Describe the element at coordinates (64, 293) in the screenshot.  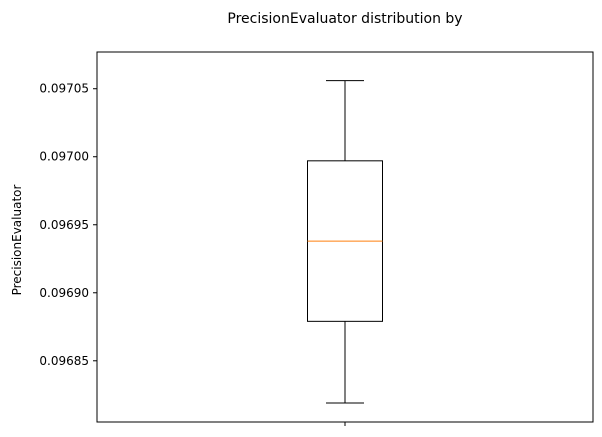
I see `y-tick-label: 0.09690` at that location.